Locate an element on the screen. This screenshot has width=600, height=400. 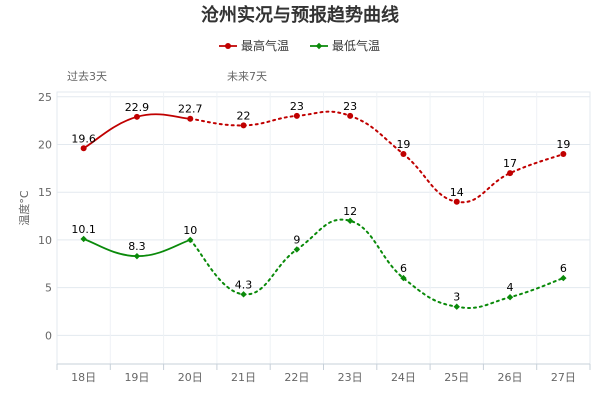
data-label: 8.3 is located at coordinates (137, 246).